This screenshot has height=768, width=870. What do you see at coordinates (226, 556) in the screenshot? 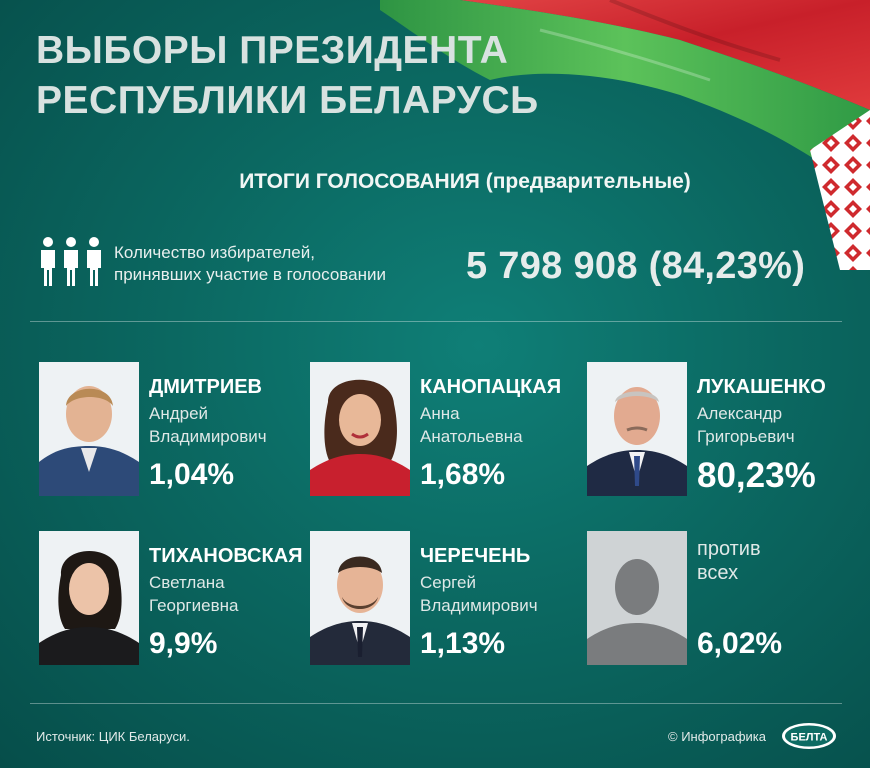
I see `candidate-surname: ТИХАНОВСКАЯ` at bounding box center [226, 556].